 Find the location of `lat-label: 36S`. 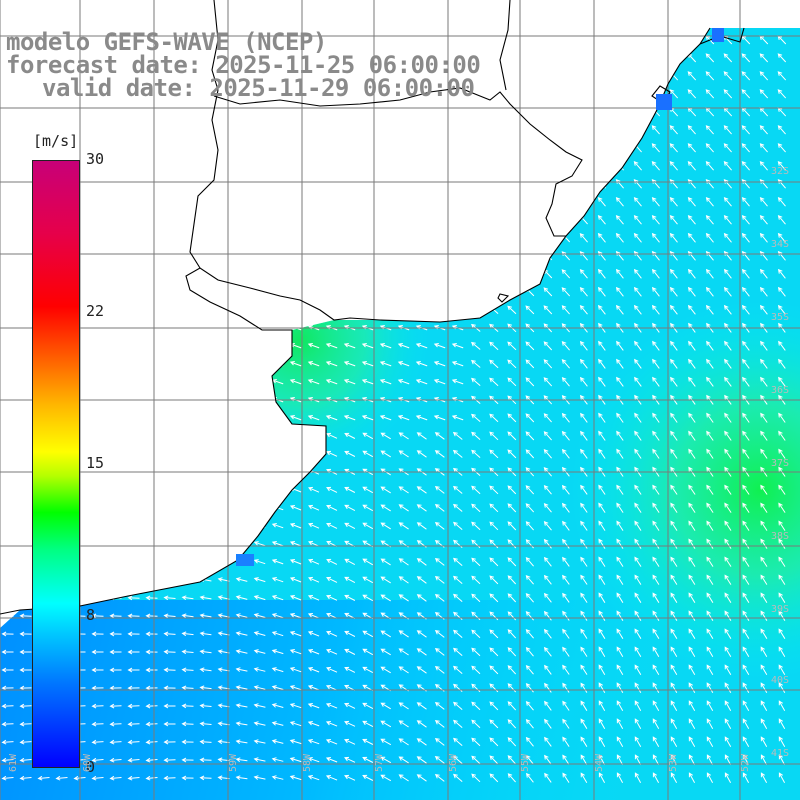

lat-label: 36S is located at coordinates (780, 390).